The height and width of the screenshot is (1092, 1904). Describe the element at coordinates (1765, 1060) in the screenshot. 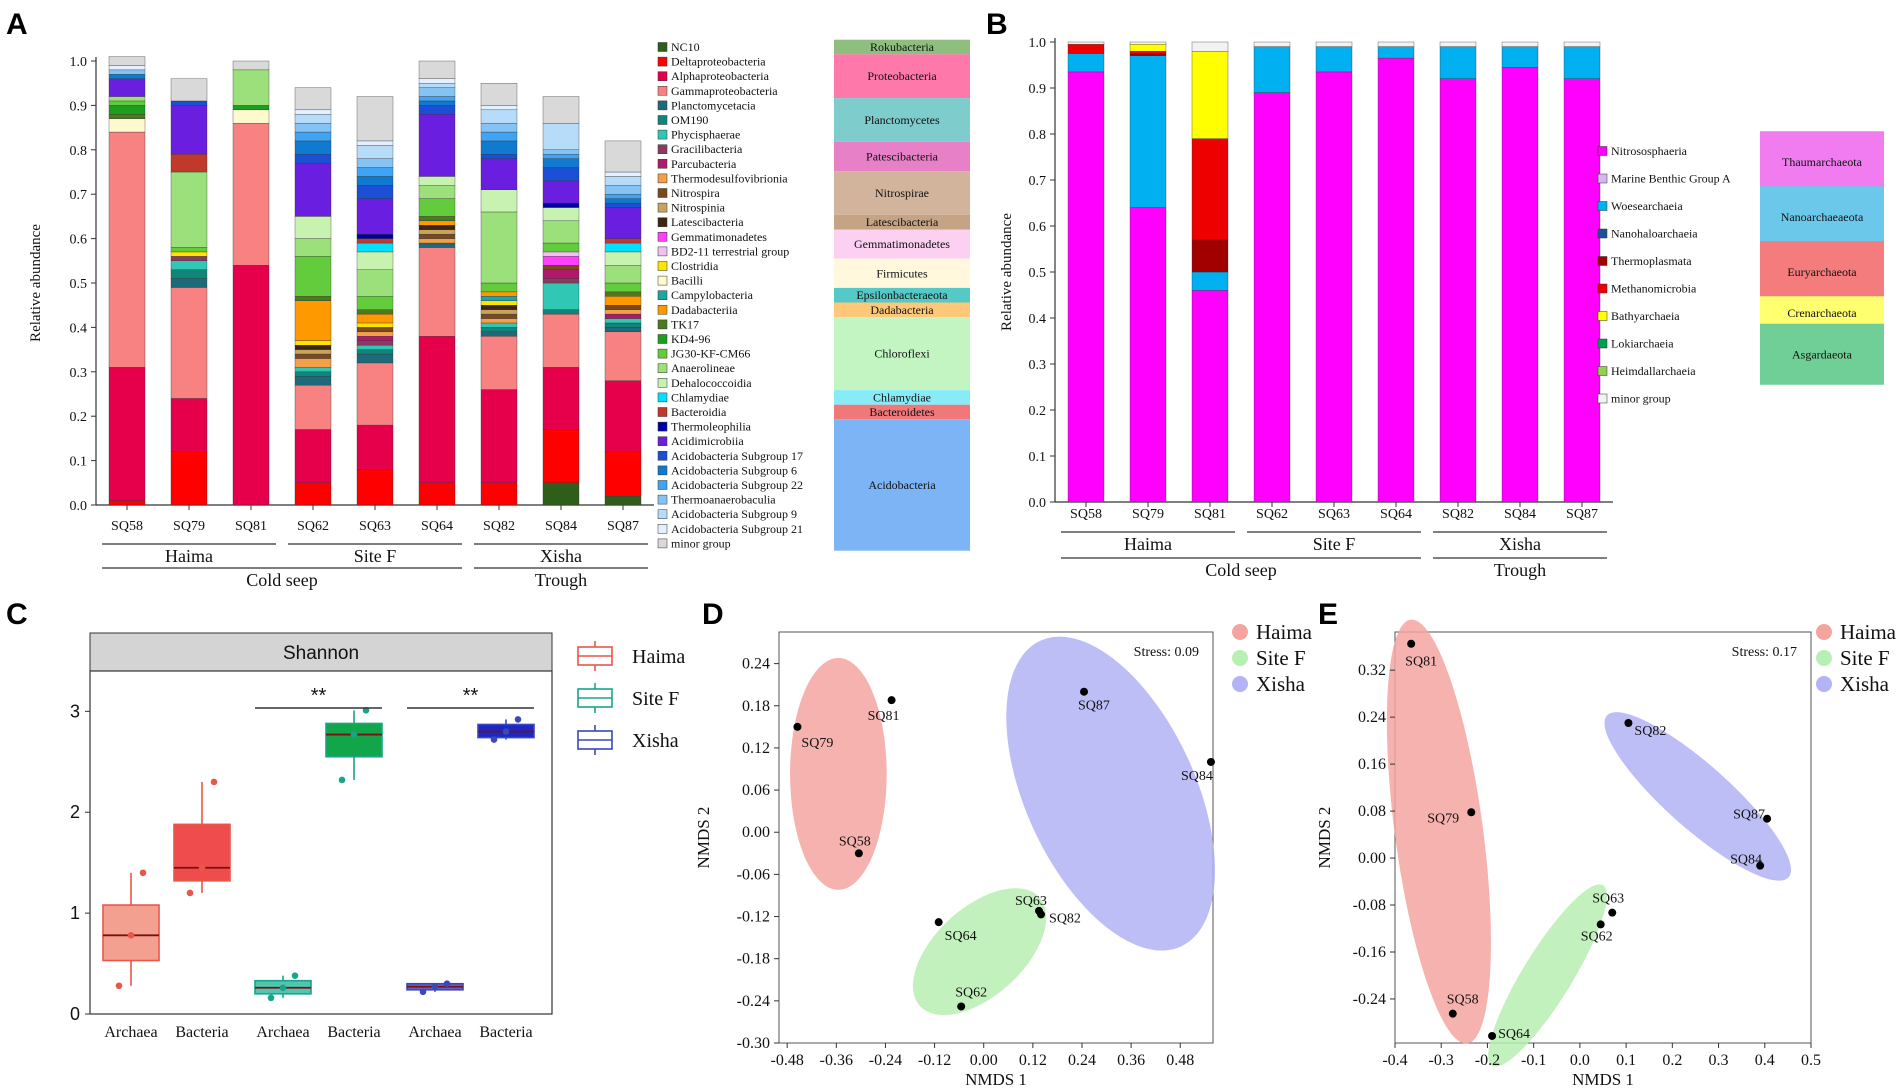

I see `x-tick-label: 0.4` at that location.